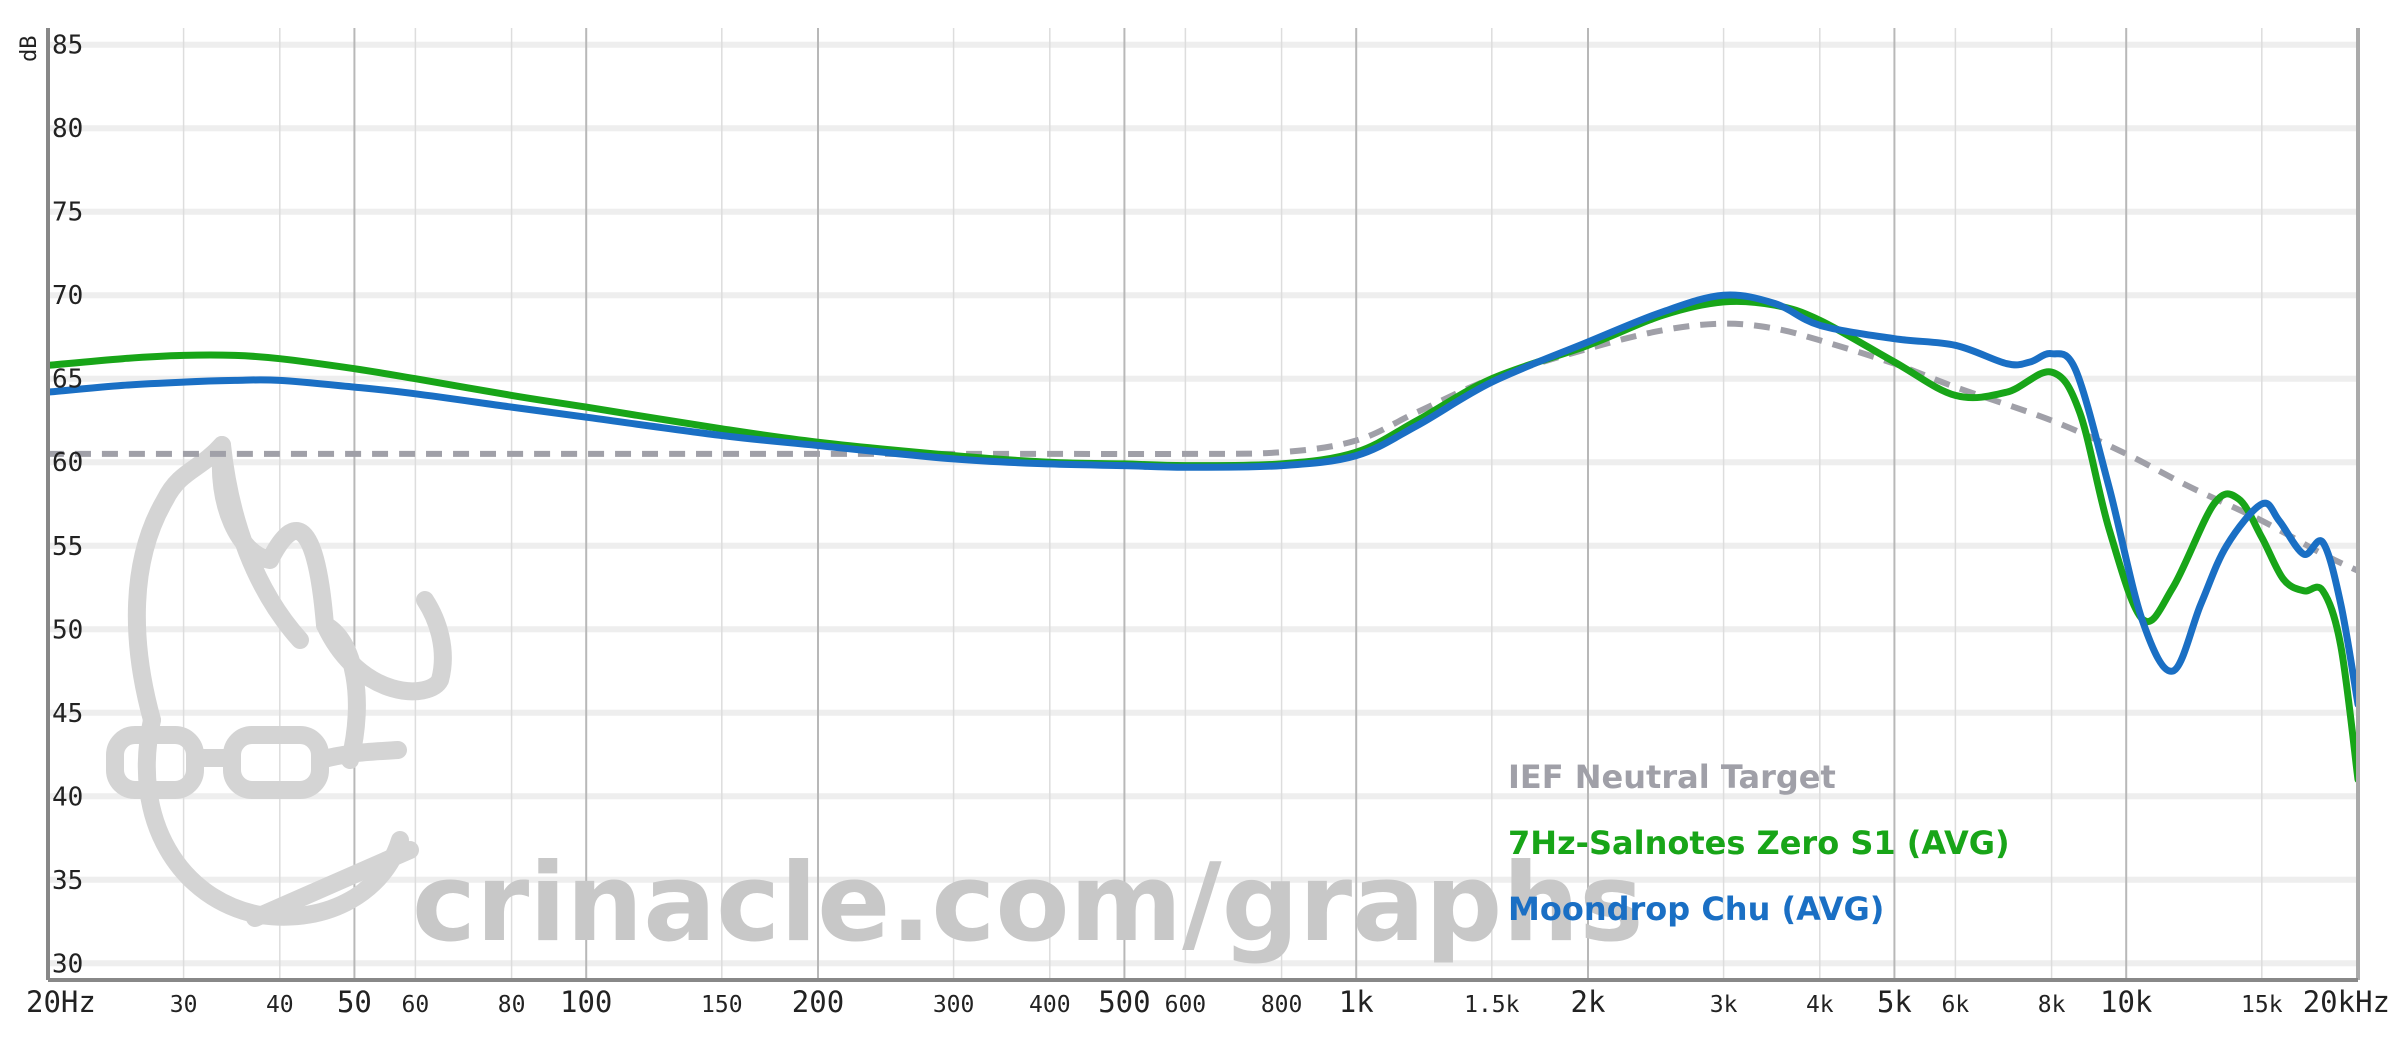 This screenshot has height=1038, width=2400. Describe the element at coordinates (2126, 1002) in the screenshot. I see `x-tick-label: 10k` at that location.